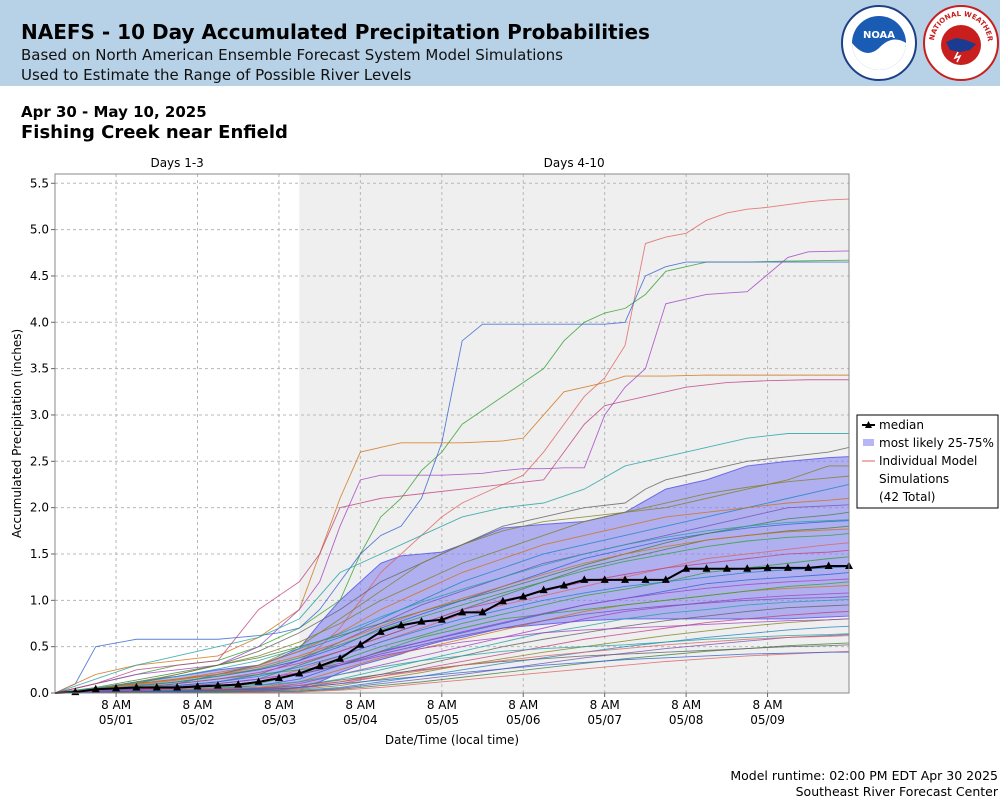 The image size is (1000, 800). I want to click on x-tick-date-label: 05/07, so click(604, 720).